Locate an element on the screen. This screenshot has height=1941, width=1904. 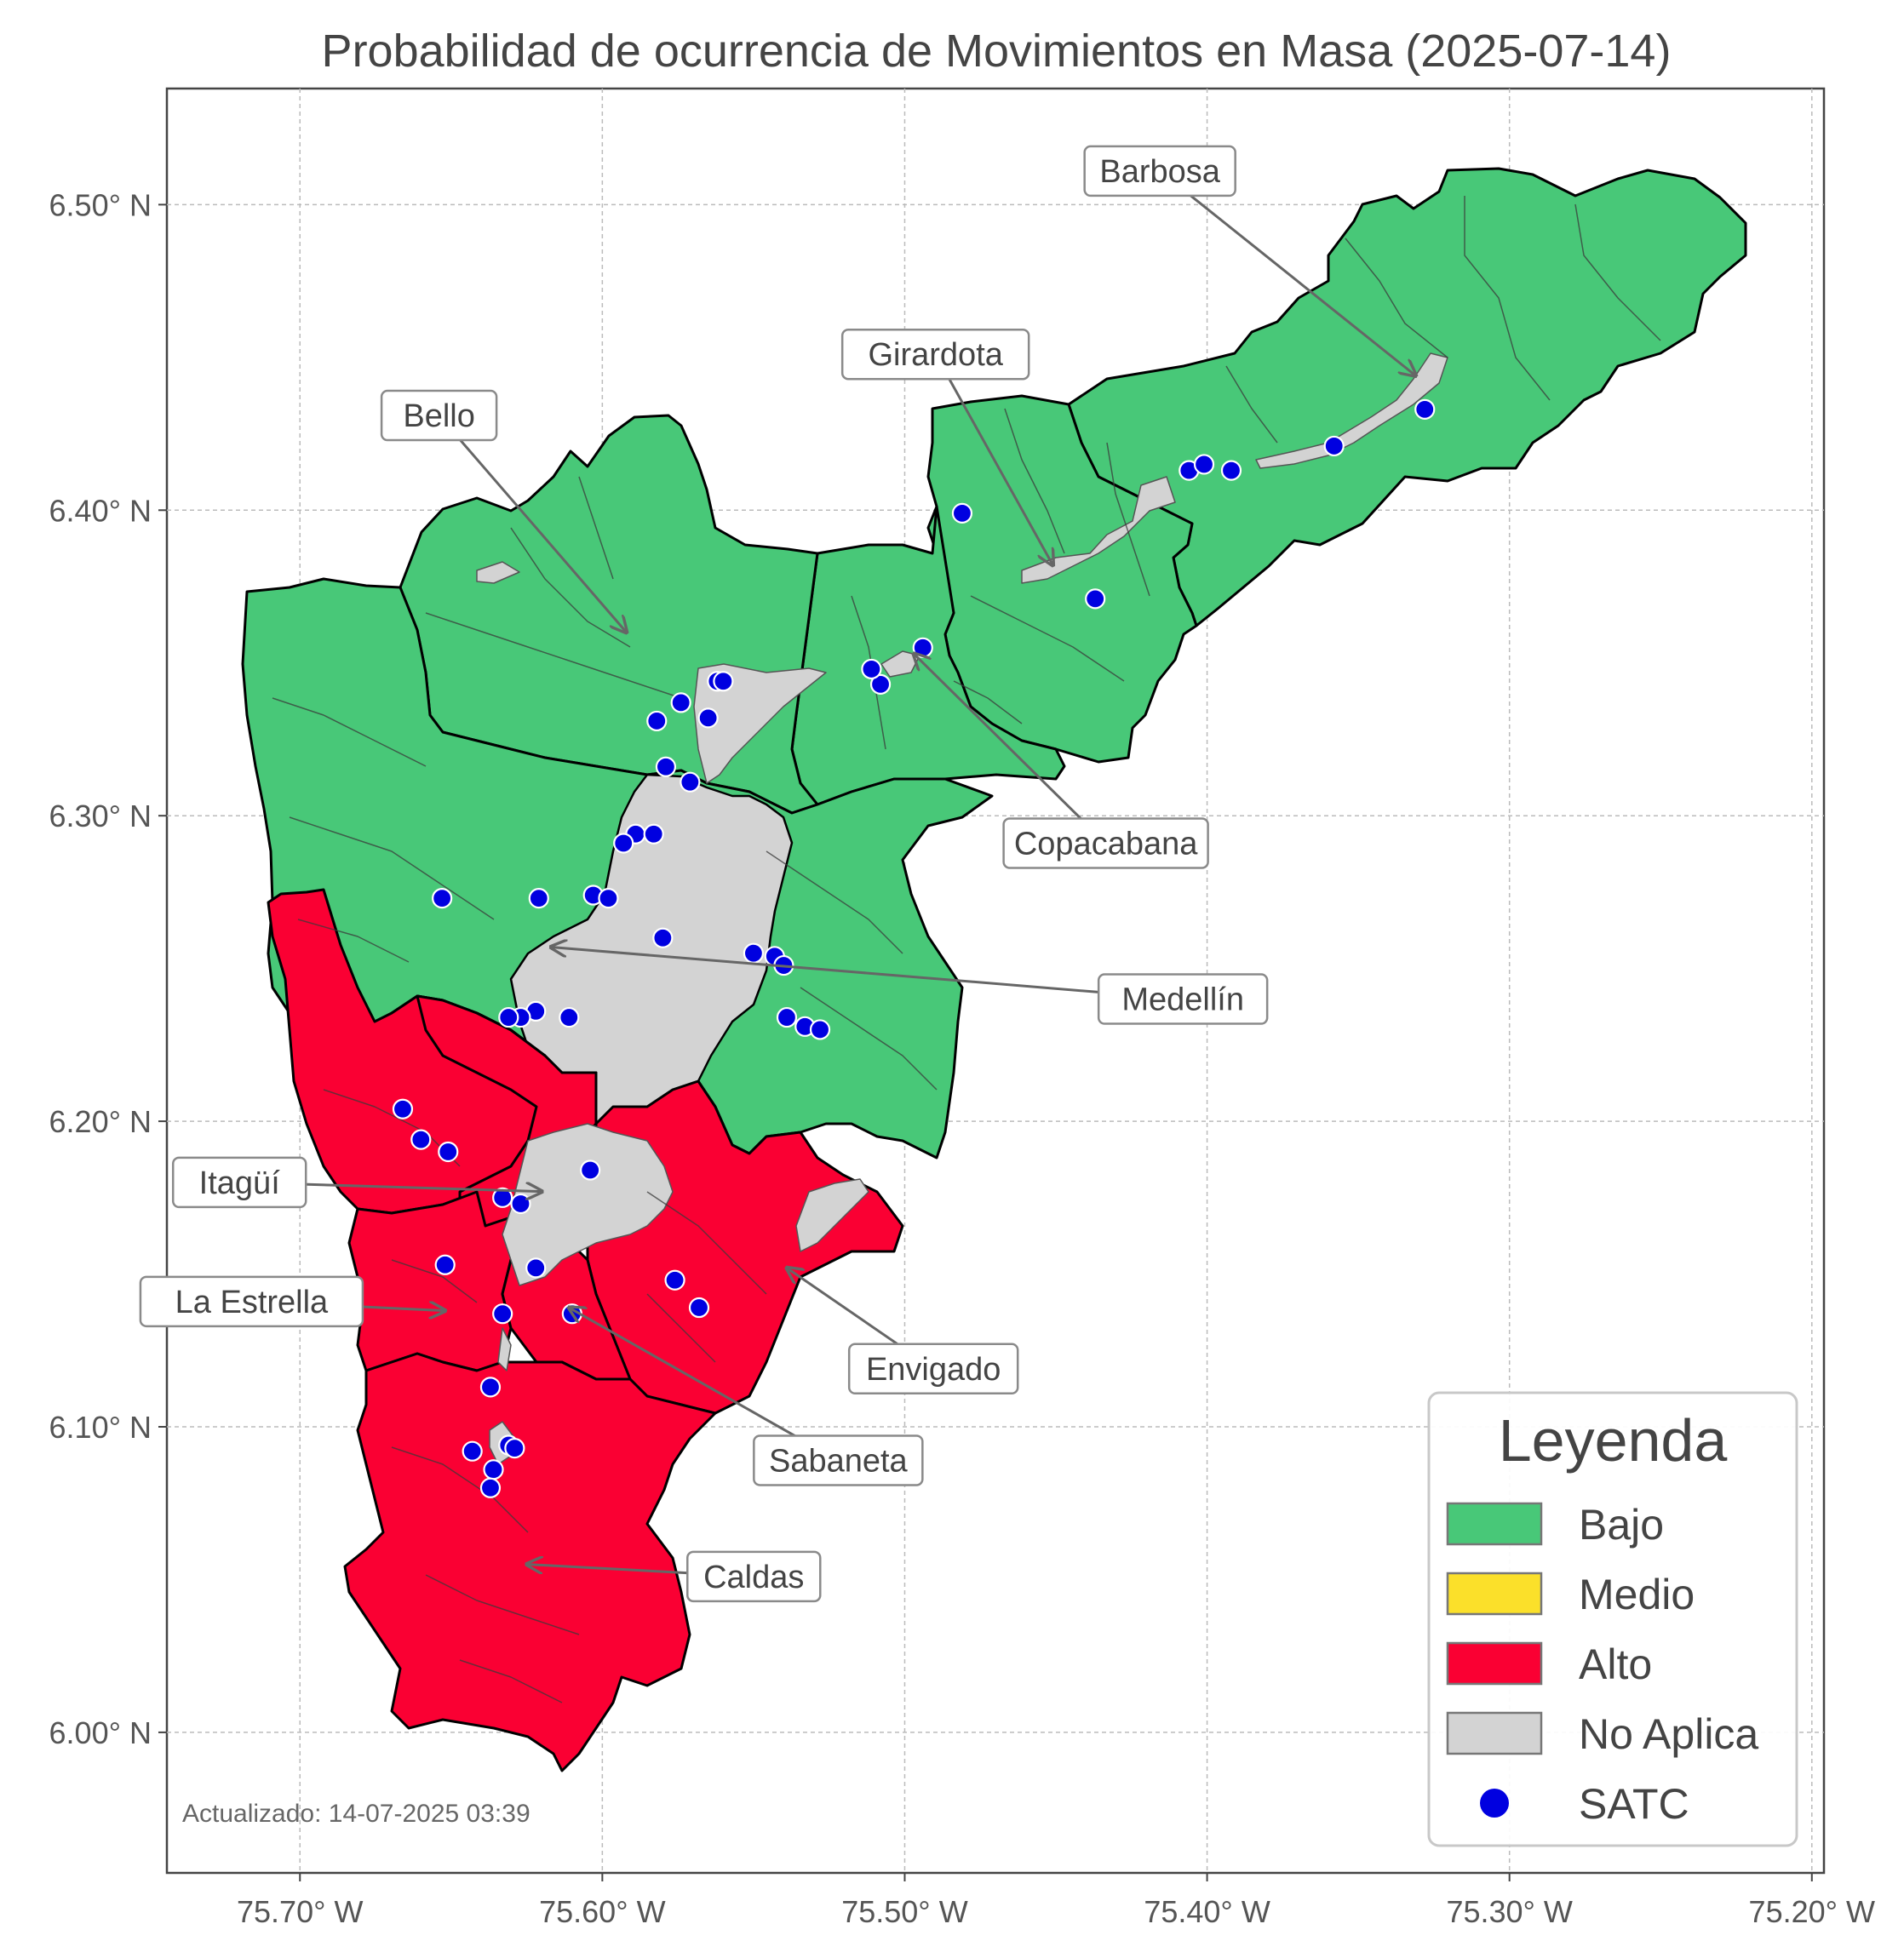
y-tick-label: 6.40° N is located at coordinates (100, 511).